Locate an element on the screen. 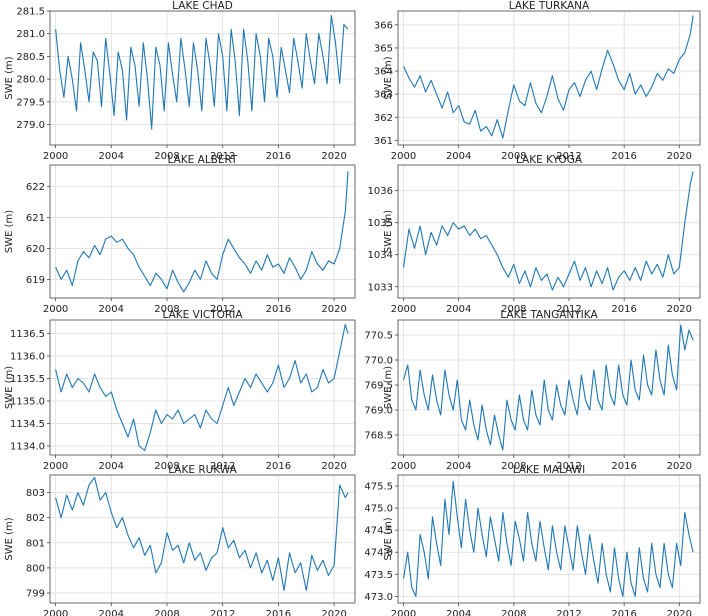 This screenshot has width=708, height=616. chart-title: LAKE TURKANA is located at coordinates (549, 6).